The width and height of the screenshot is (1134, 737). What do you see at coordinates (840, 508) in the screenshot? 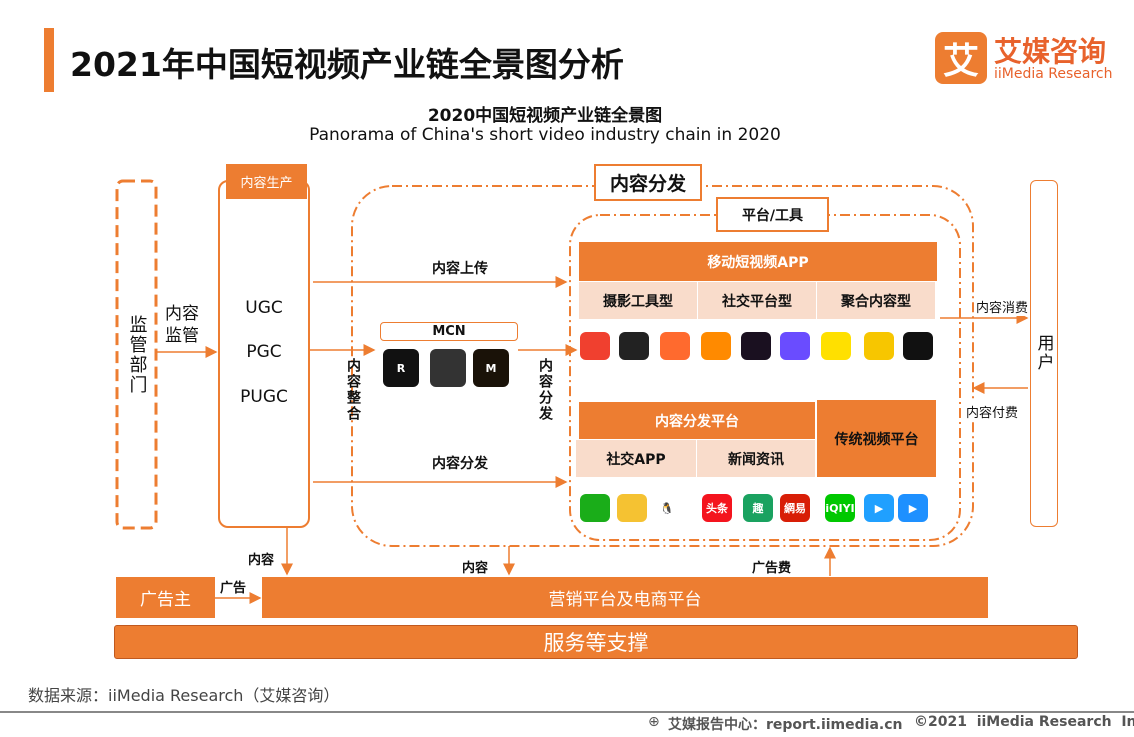
I see `iqiyi-icon: iQIYI` at bounding box center [840, 508].